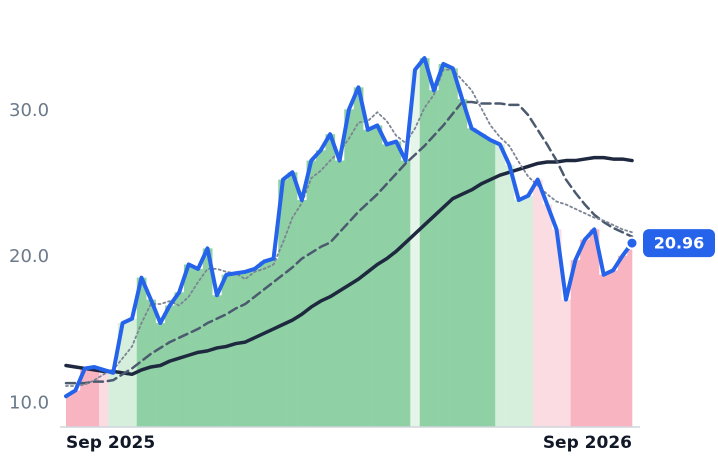  What do you see at coordinates (29, 403) in the screenshot?
I see `y-tick-label: 10.0` at bounding box center [29, 403].